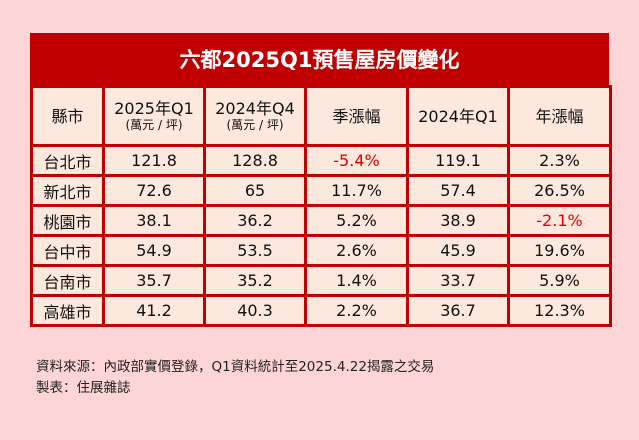 This screenshot has width=639, height=440. Describe the element at coordinates (356, 190) in the screenshot. I see `value-cell: 11.7%` at that location.